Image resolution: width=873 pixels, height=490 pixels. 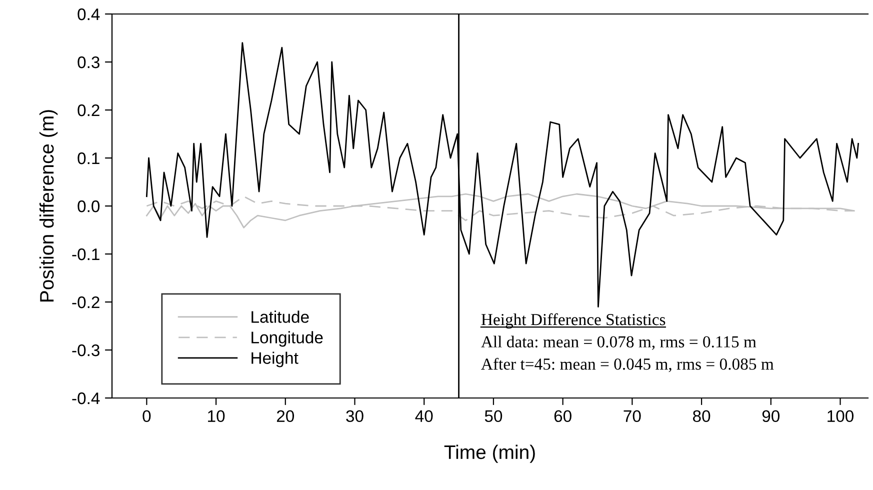 What do you see at coordinates (89, 62) in the screenshot?
I see `y-tick-label: 0.3` at bounding box center [89, 62].